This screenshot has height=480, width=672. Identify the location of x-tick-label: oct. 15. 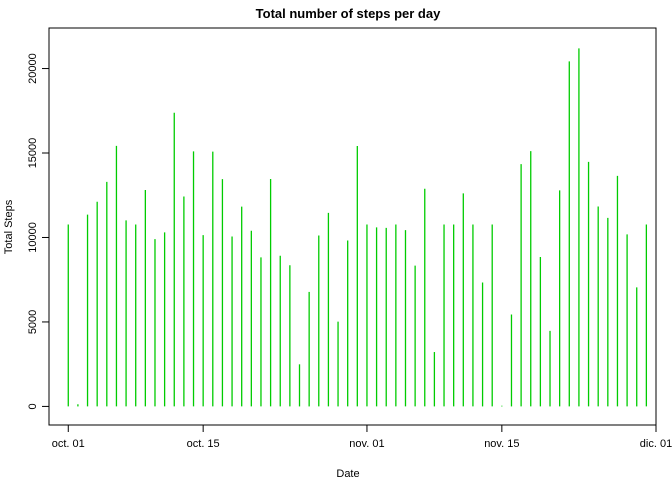
(203, 444).